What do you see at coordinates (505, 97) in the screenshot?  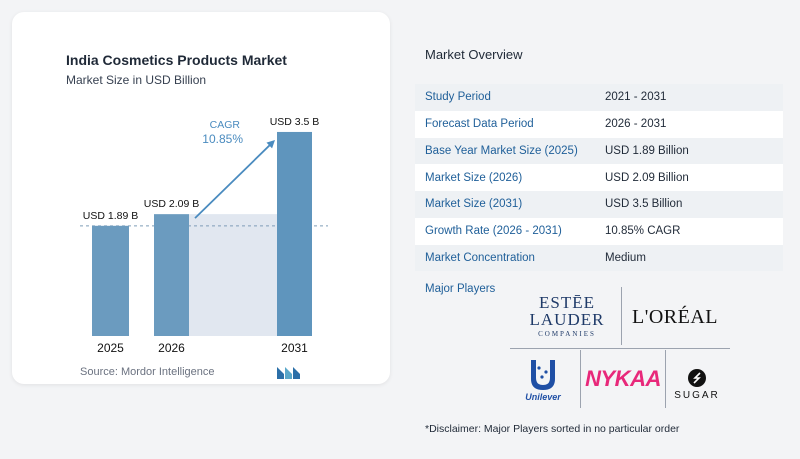 I see `row-label: Study Period` at bounding box center [505, 97].